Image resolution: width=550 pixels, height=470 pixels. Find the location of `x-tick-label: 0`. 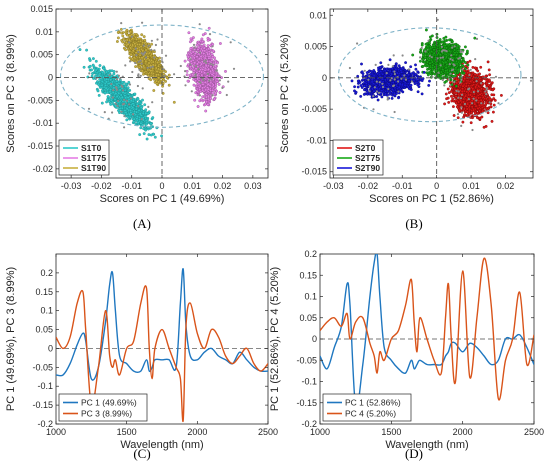

x-tick-label: 0 is located at coordinates (161, 186).